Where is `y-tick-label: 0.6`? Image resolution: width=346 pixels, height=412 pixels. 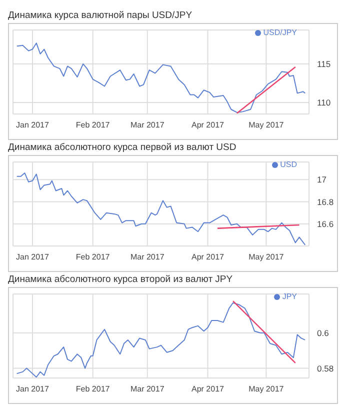 y-tick-label: 0.6 is located at coordinates (323, 333).